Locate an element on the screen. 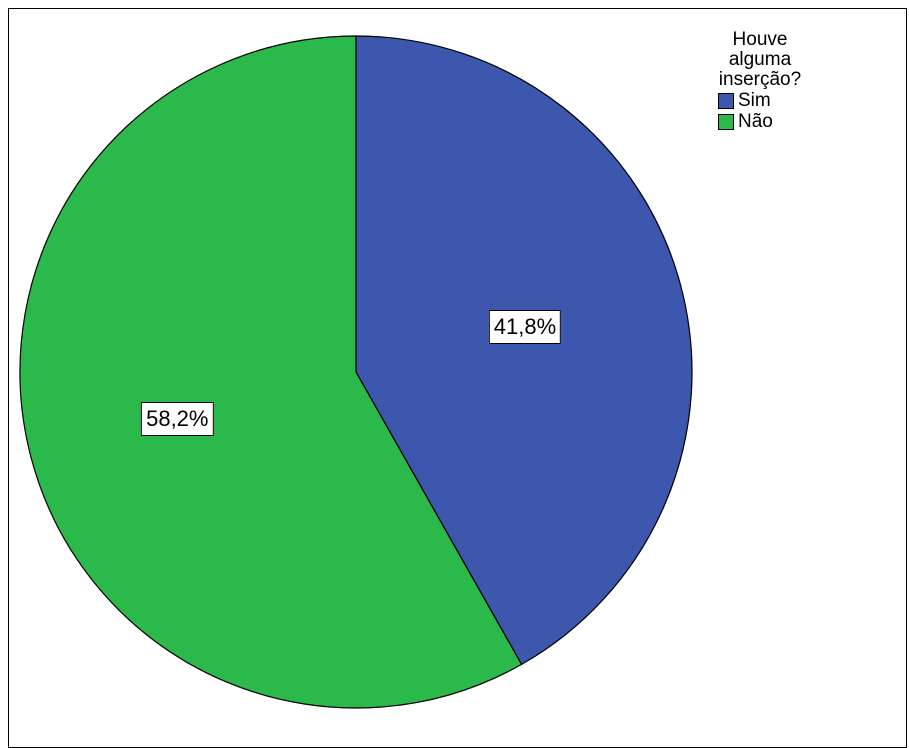 The height and width of the screenshot is (748, 909). slice-label-sim: 41,8% is located at coordinates (525, 327).